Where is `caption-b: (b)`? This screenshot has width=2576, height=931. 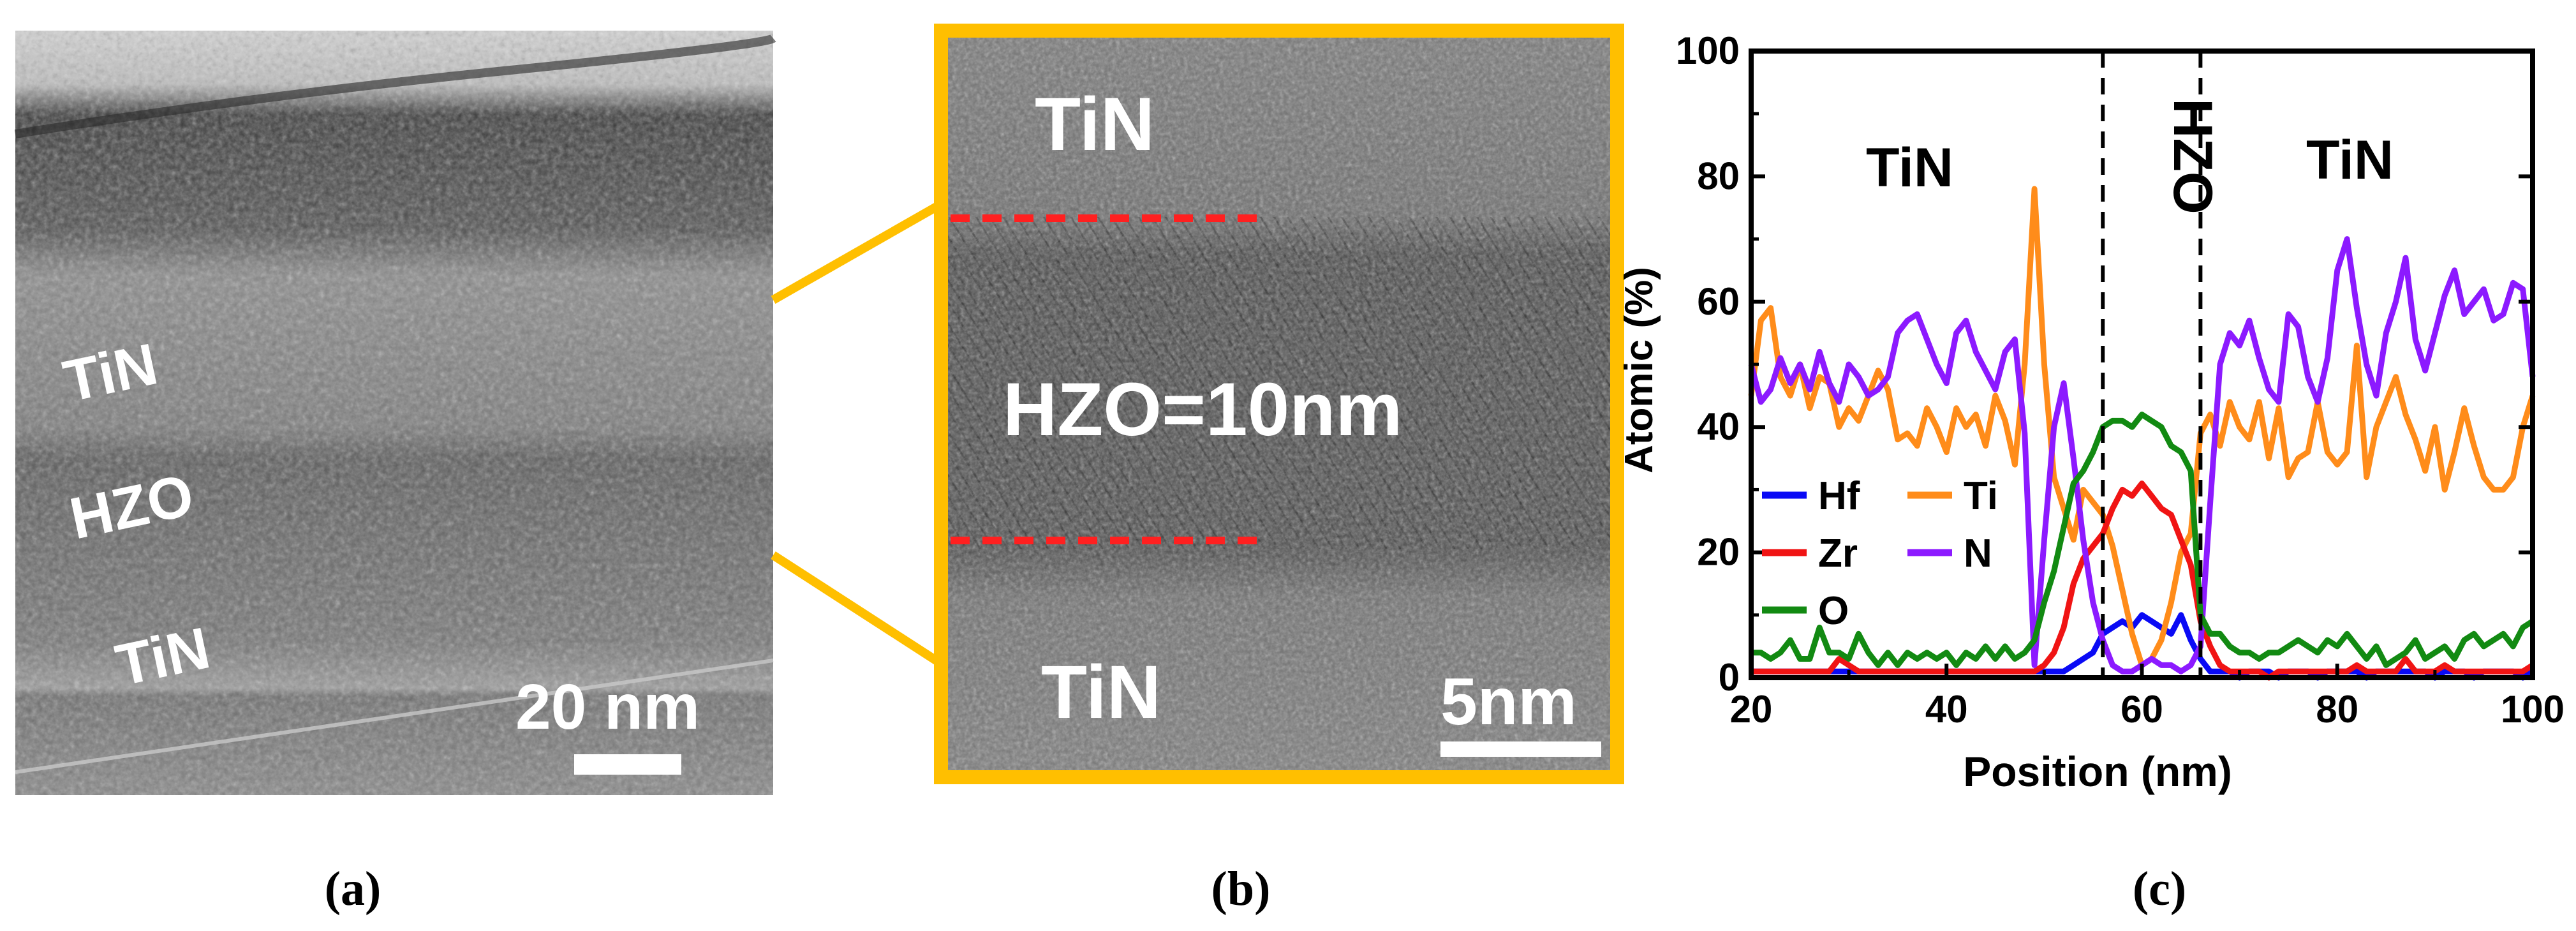
caption-b: (b) is located at coordinates (1241, 889).